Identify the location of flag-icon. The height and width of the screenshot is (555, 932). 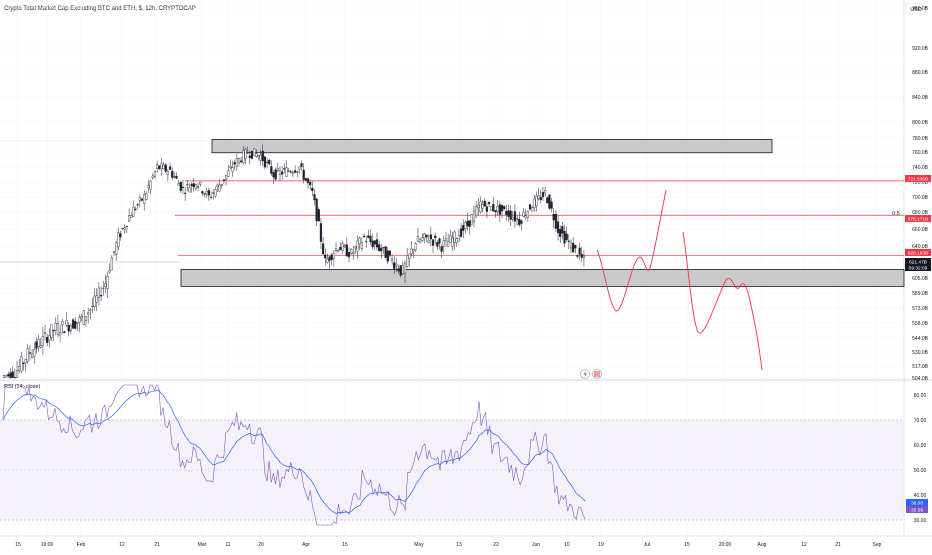
(597, 374).